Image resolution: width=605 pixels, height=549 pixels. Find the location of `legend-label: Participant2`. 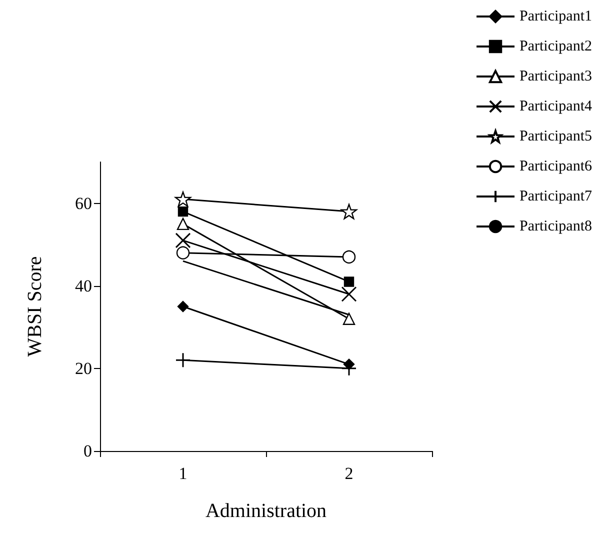

legend-label: Participant2 is located at coordinates (556, 46).